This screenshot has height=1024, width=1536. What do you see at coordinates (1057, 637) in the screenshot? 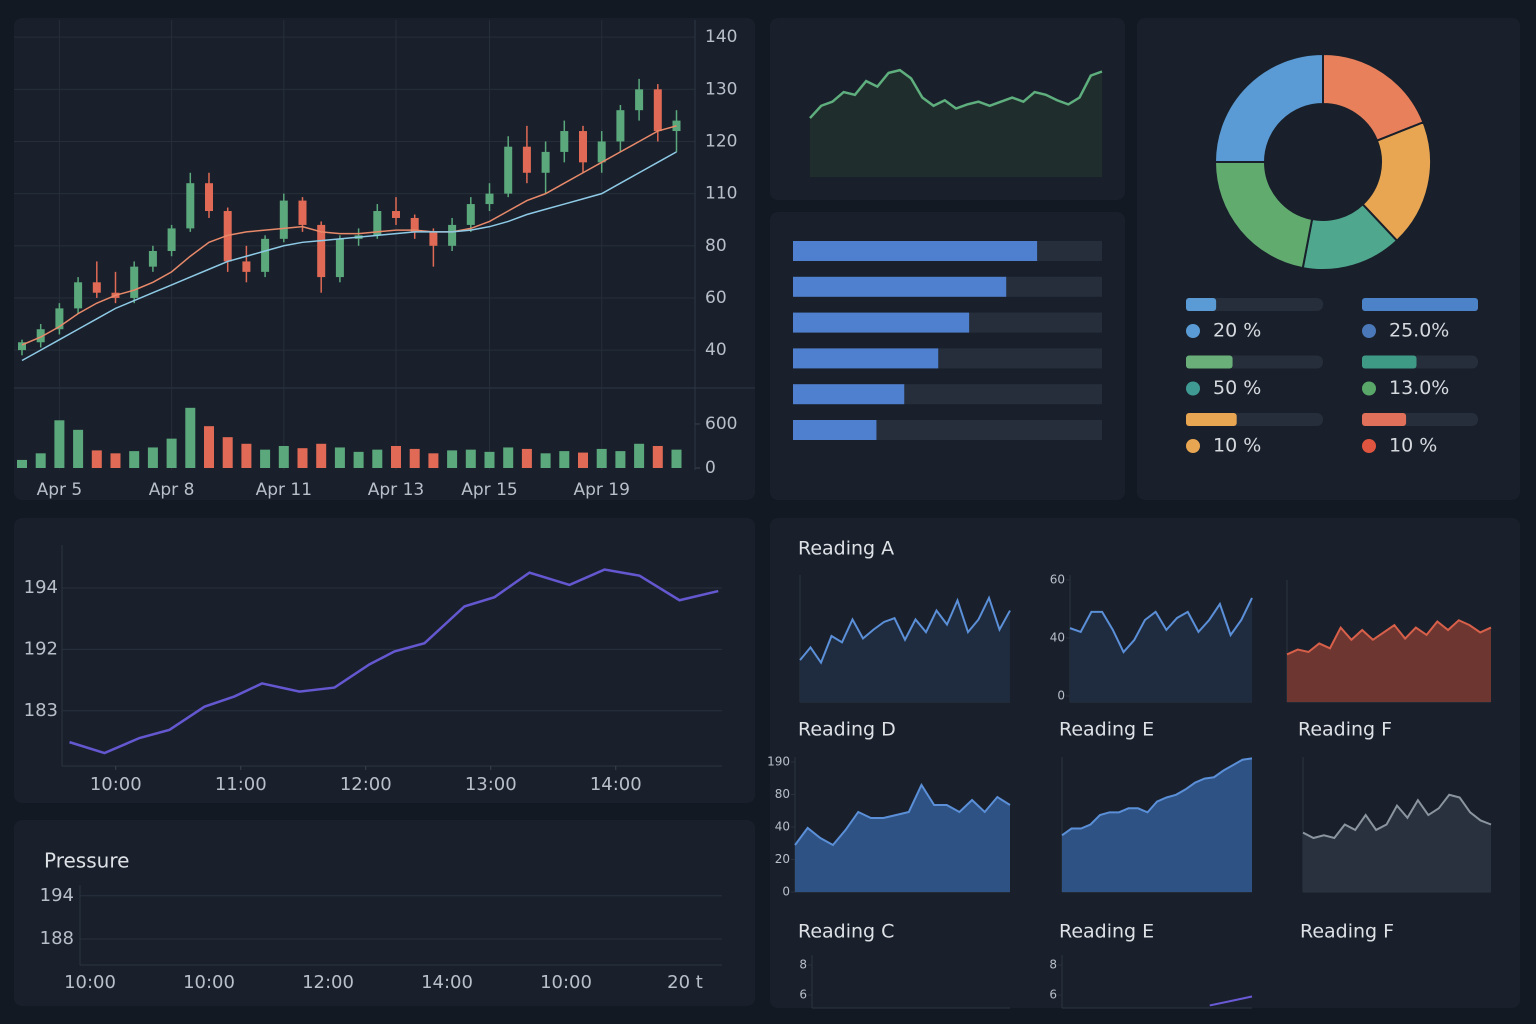
I see `y-tick-label: 40` at bounding box center [1057, 637].